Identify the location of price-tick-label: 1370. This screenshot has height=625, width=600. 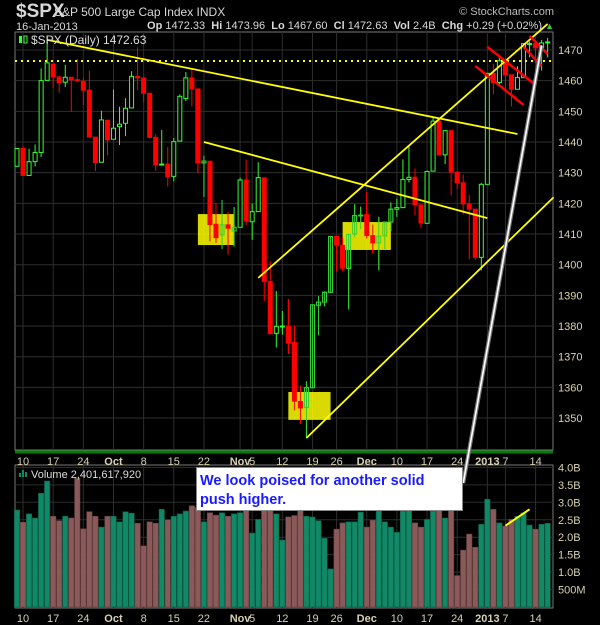
(570, 358).